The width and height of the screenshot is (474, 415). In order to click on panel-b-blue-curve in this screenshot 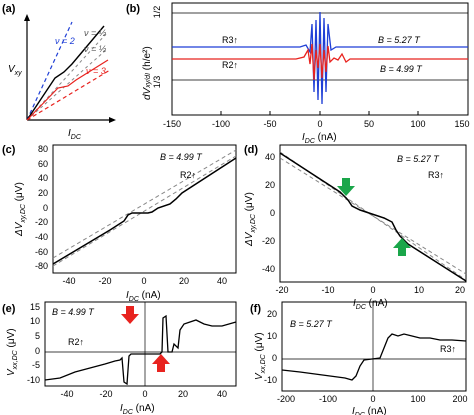, I will do `click(320, 58)`.